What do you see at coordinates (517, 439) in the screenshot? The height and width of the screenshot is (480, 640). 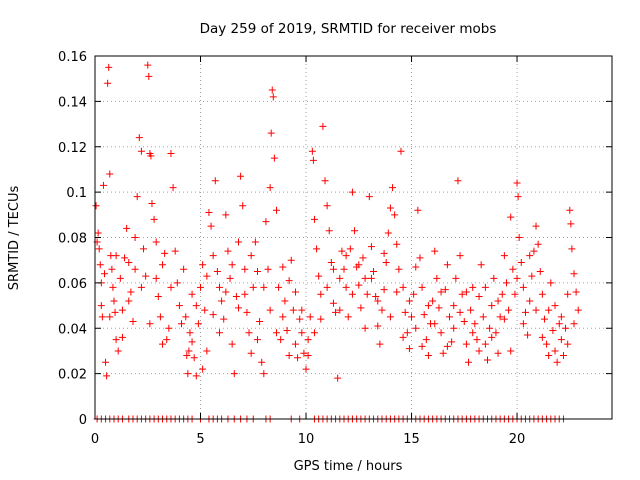 I see `x-tick-label: 20` at bounding box center [517, 439].